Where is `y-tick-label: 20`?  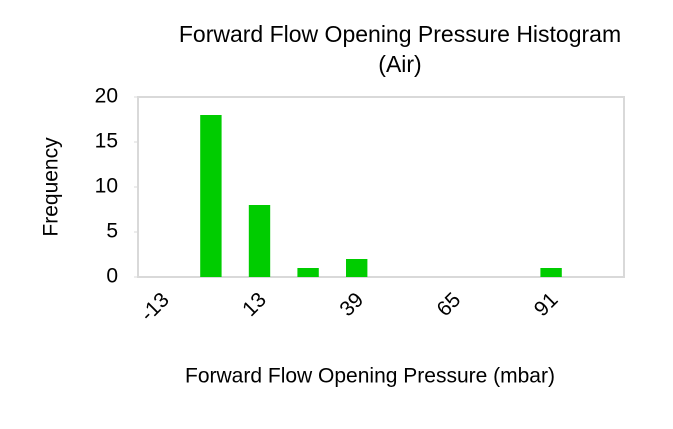 y-tick-label: 20 is located at coordinates (106, 96).